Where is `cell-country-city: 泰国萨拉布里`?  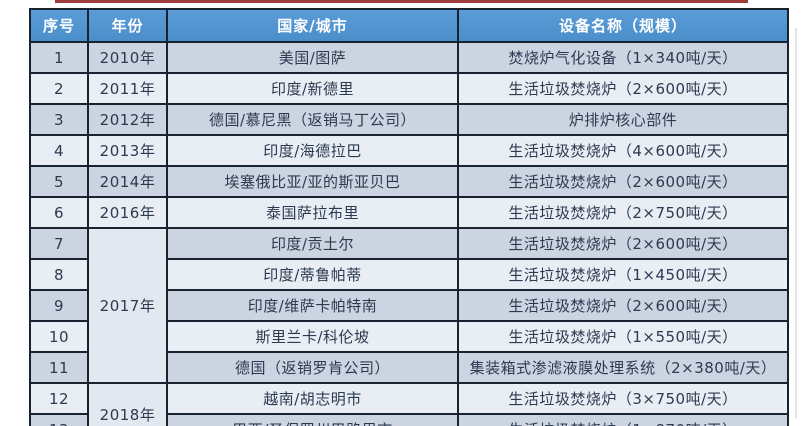
cell-country-city: 泰国萨拉布里 is located at coordinates (312, 212).